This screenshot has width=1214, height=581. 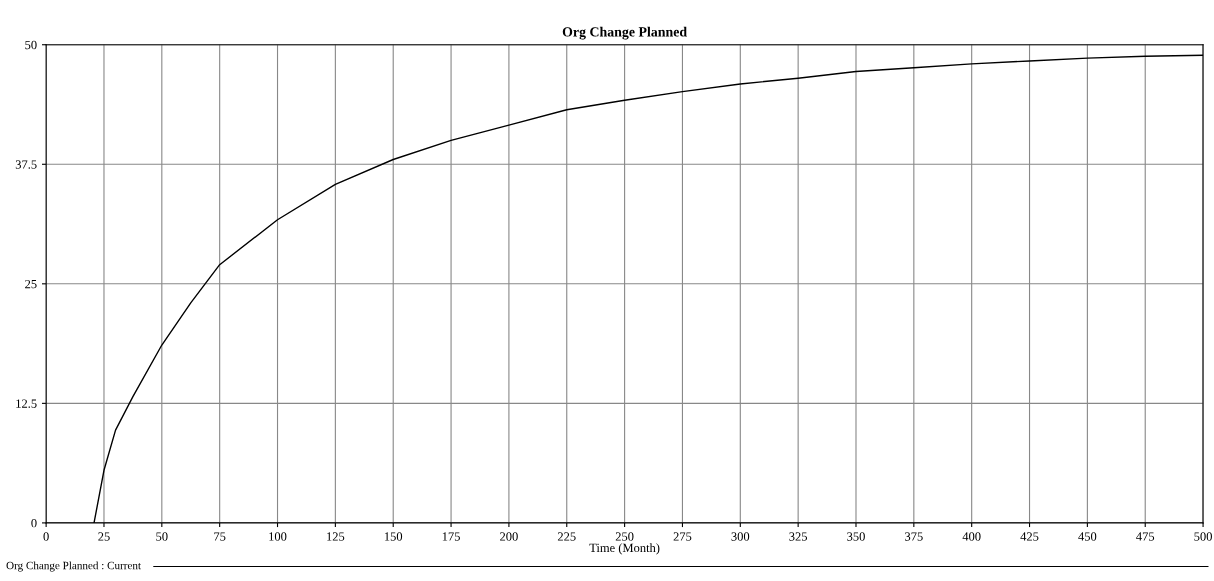 I want to click on x-tick-label: 375, so click(x=914, y=536).